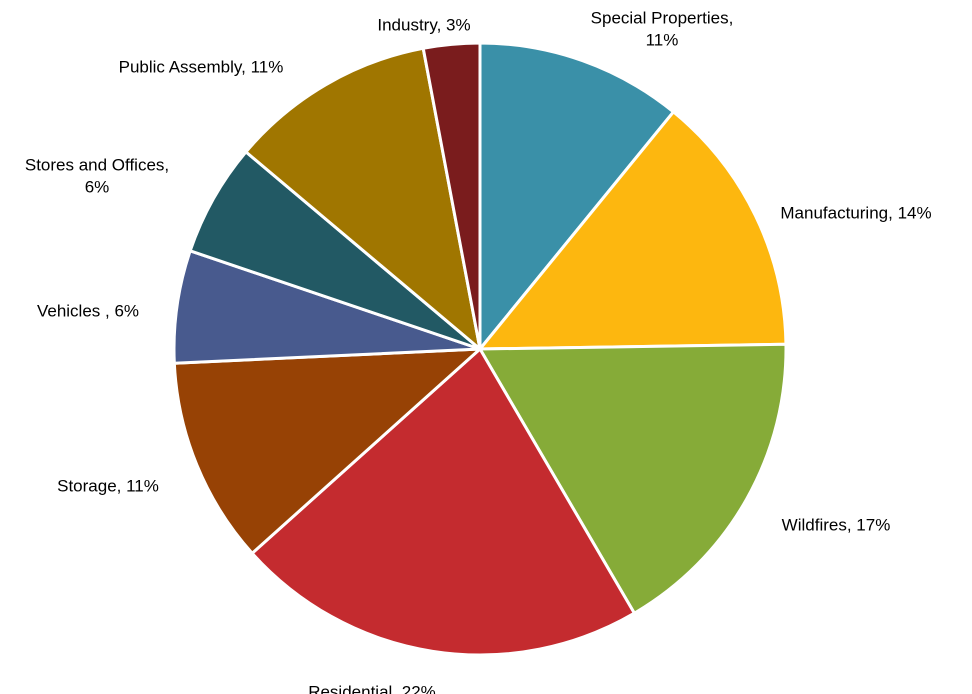 This screenshot has height=694, width=972. I want to click on pie-label-wildfires: Wildfires, 17%, so click(836, 524).